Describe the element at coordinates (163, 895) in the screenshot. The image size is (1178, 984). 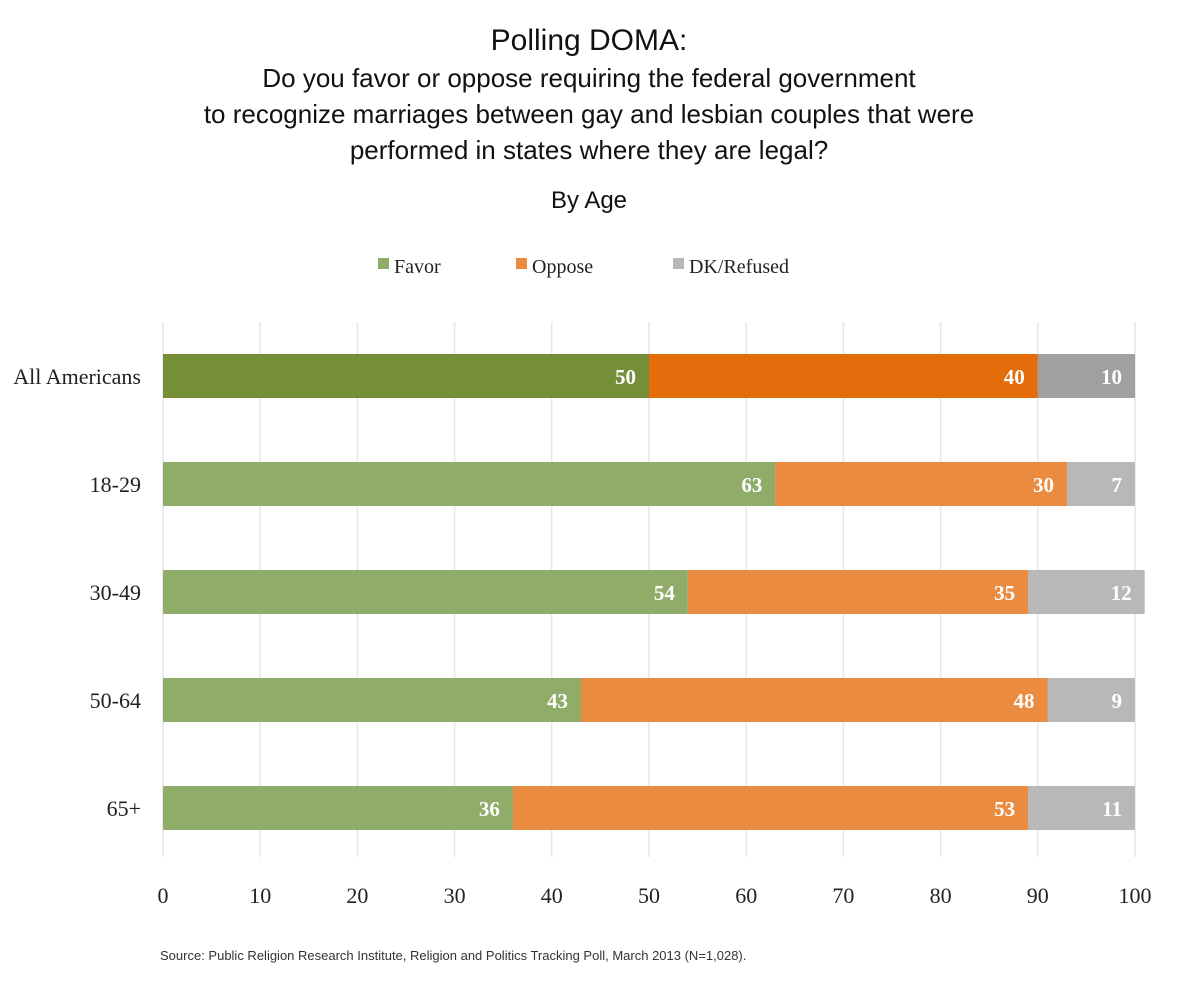
I see `x-tick-label-0: 0` at that location.